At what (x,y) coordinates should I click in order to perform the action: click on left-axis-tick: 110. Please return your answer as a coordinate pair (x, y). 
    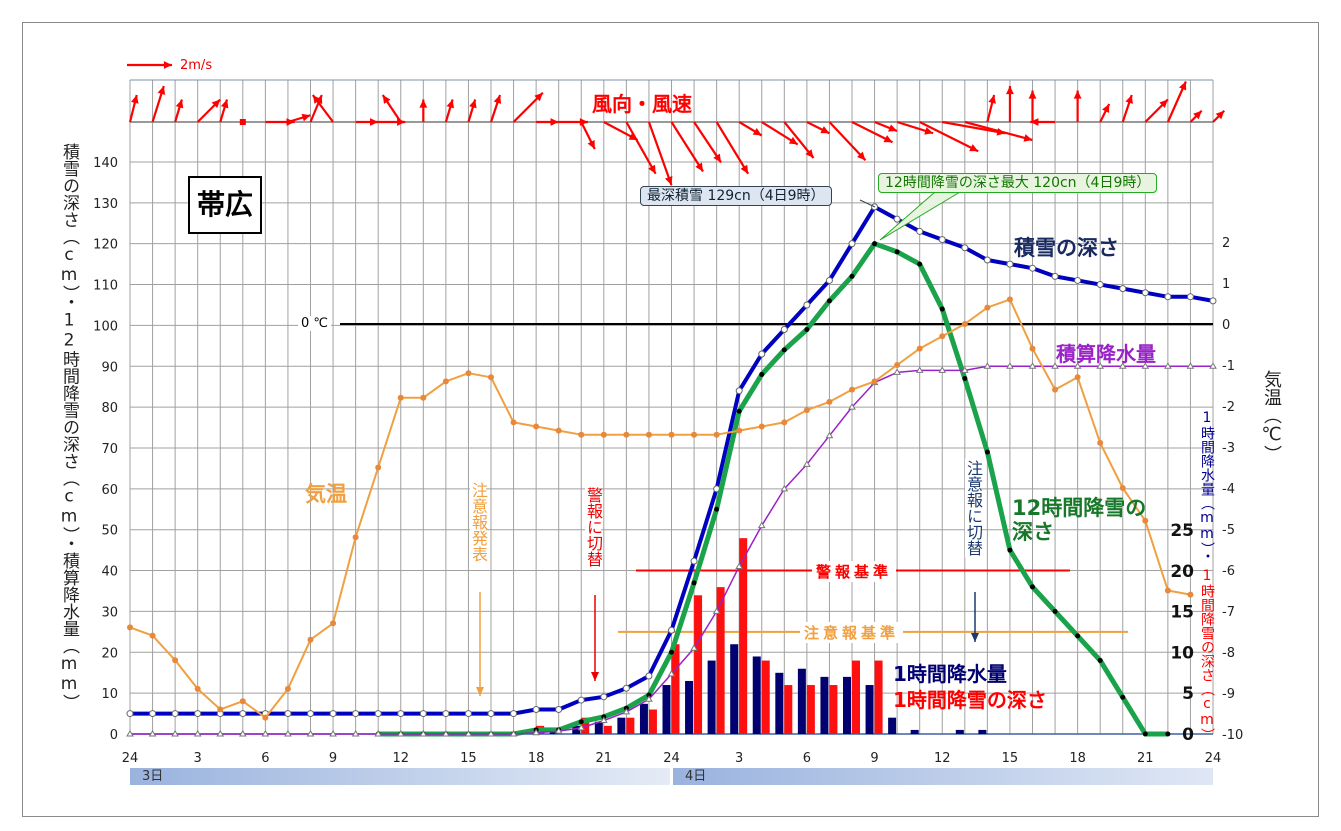
    Looking at the image, I should click on (105, 286).